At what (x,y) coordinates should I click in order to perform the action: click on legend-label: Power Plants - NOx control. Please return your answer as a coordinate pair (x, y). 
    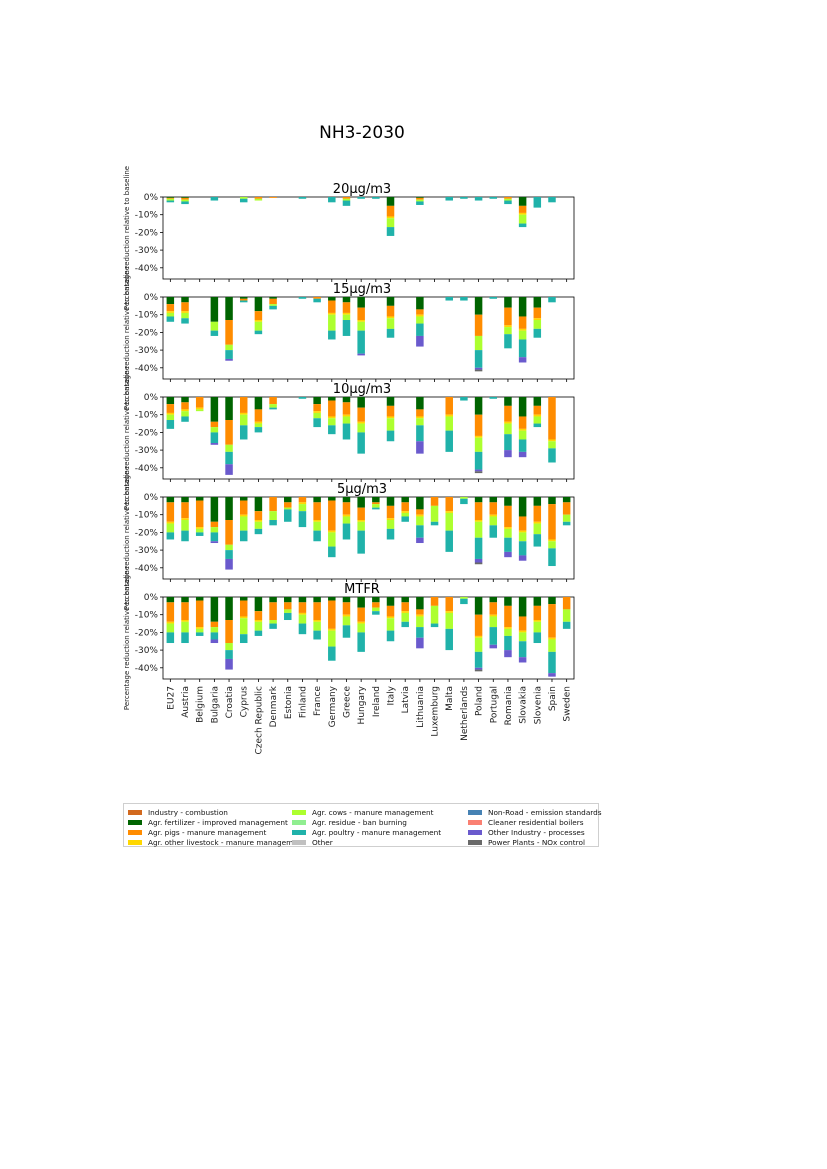
    Looking at the image, I should click on (536, 842).